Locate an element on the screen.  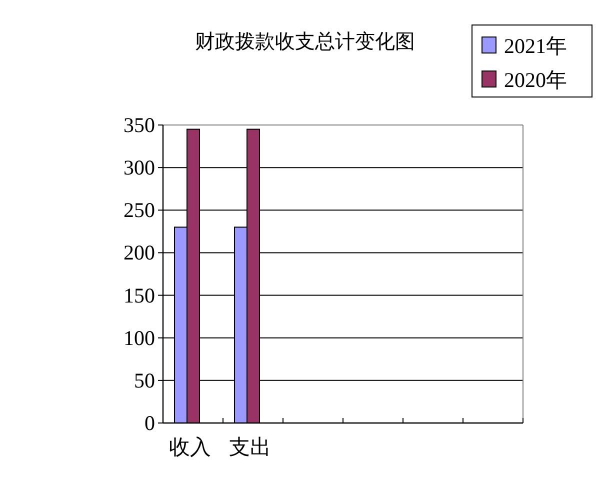
y-tick-label: 300 is located at coordinates (139, 168).